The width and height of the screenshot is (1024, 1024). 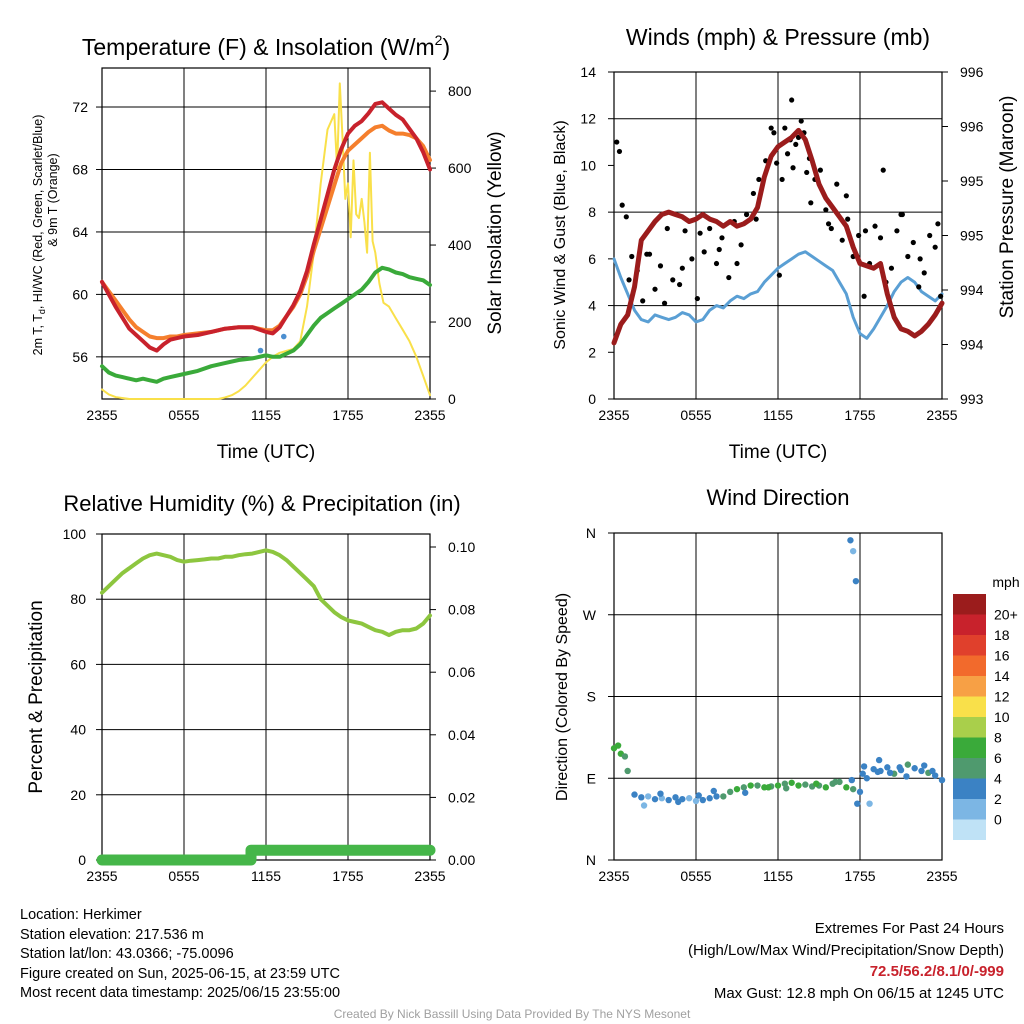 I want to click on colorbar-title: mph, so click(x=1005, y=582).